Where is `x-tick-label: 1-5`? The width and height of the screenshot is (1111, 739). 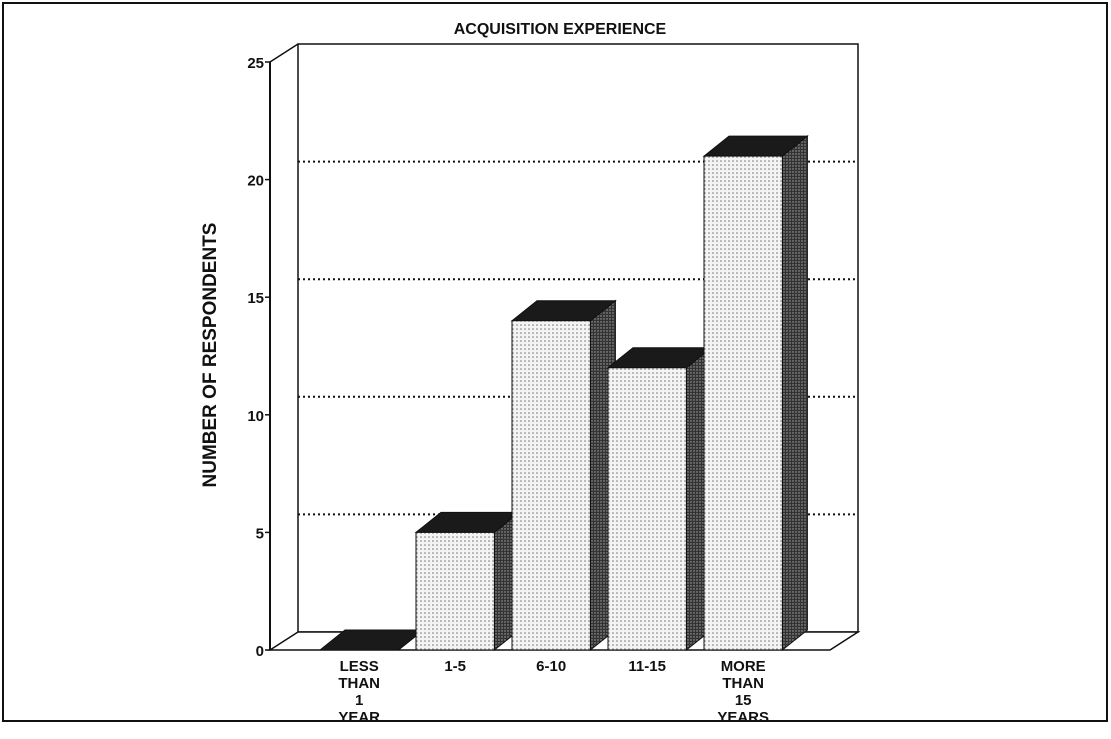
x-tick-label: 1-5 is located at coordinates (455, 666).